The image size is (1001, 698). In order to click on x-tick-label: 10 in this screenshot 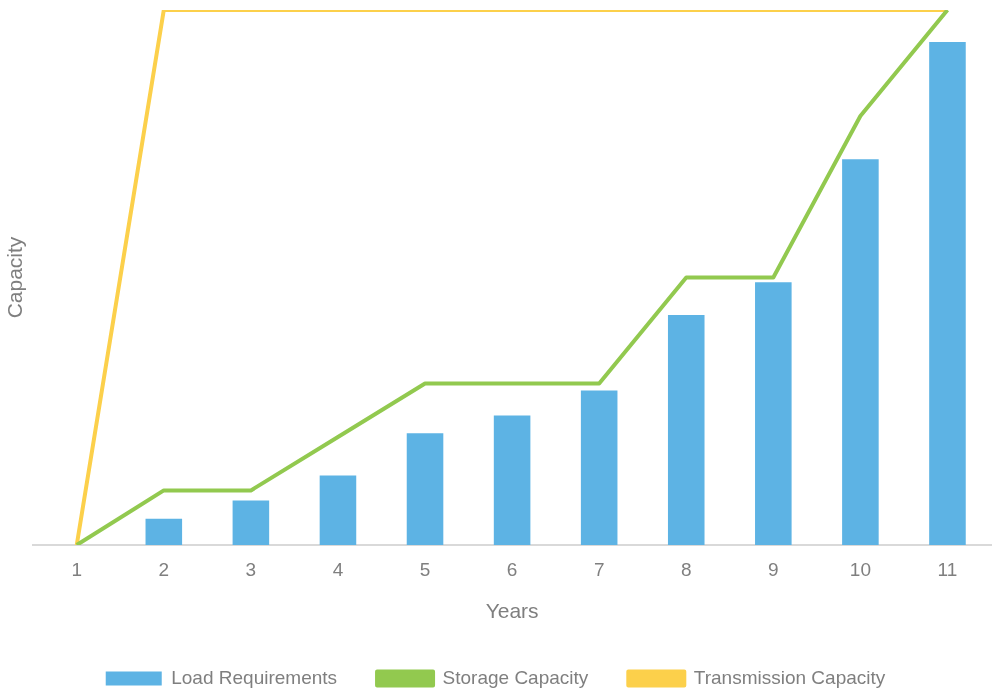, I will do `click(860, 569)`.